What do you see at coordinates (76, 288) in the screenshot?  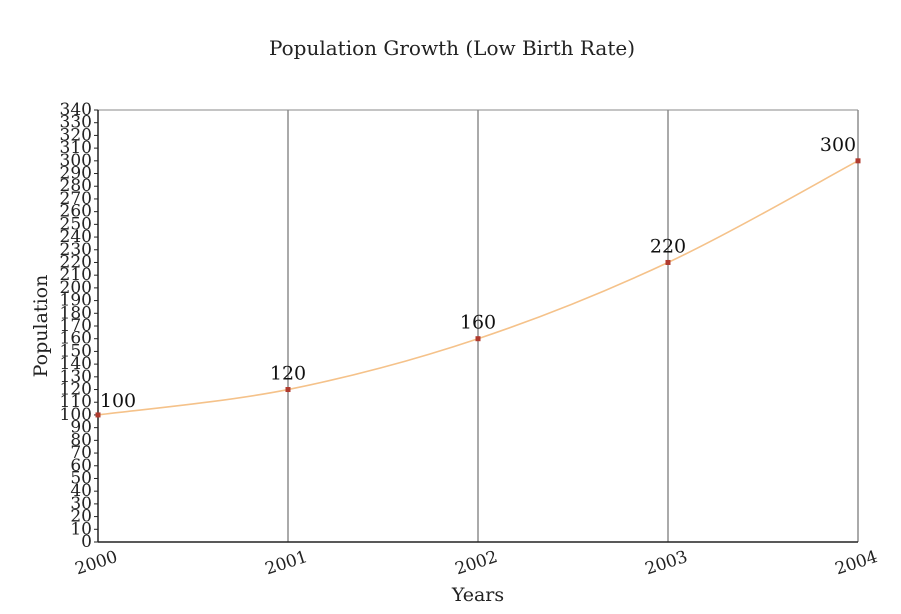 I see `y-tick-label-200: 200` at bounding box center [76, 288].